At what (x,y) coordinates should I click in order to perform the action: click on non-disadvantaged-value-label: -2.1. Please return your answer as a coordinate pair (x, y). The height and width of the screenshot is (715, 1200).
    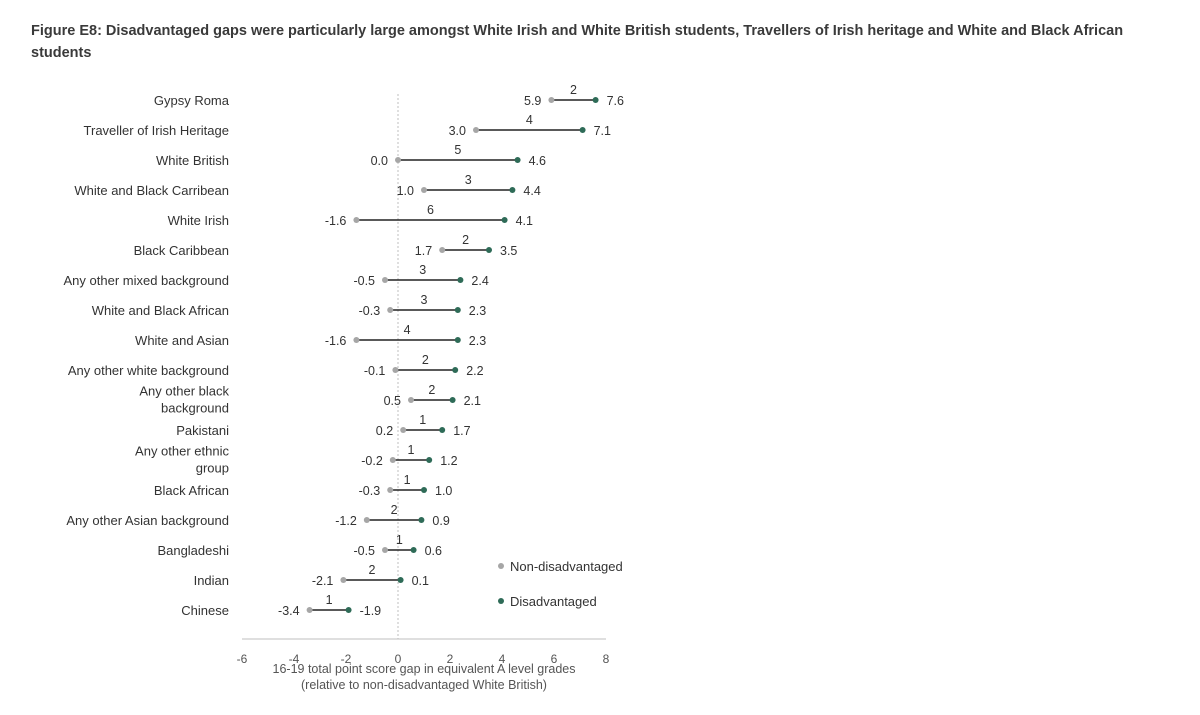
    Looking at the image, I should click on (323, 581).